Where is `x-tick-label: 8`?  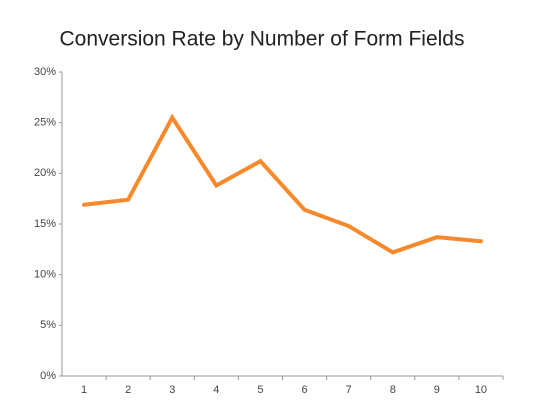
x-tick-label: 8 is located at coordinates (393, 390).